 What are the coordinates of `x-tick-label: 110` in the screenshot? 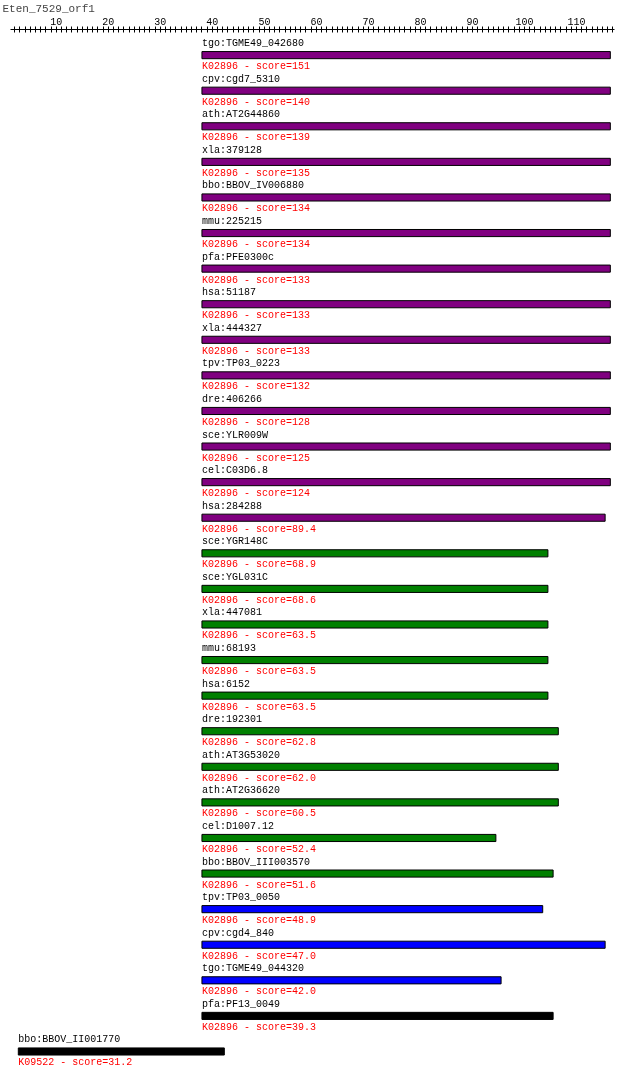 It's located at (576, 22).